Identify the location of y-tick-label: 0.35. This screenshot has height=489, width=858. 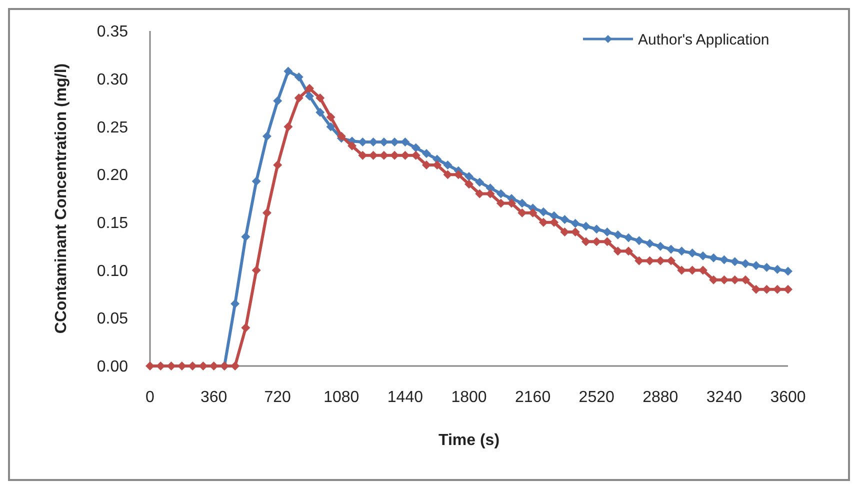
(112, 32).